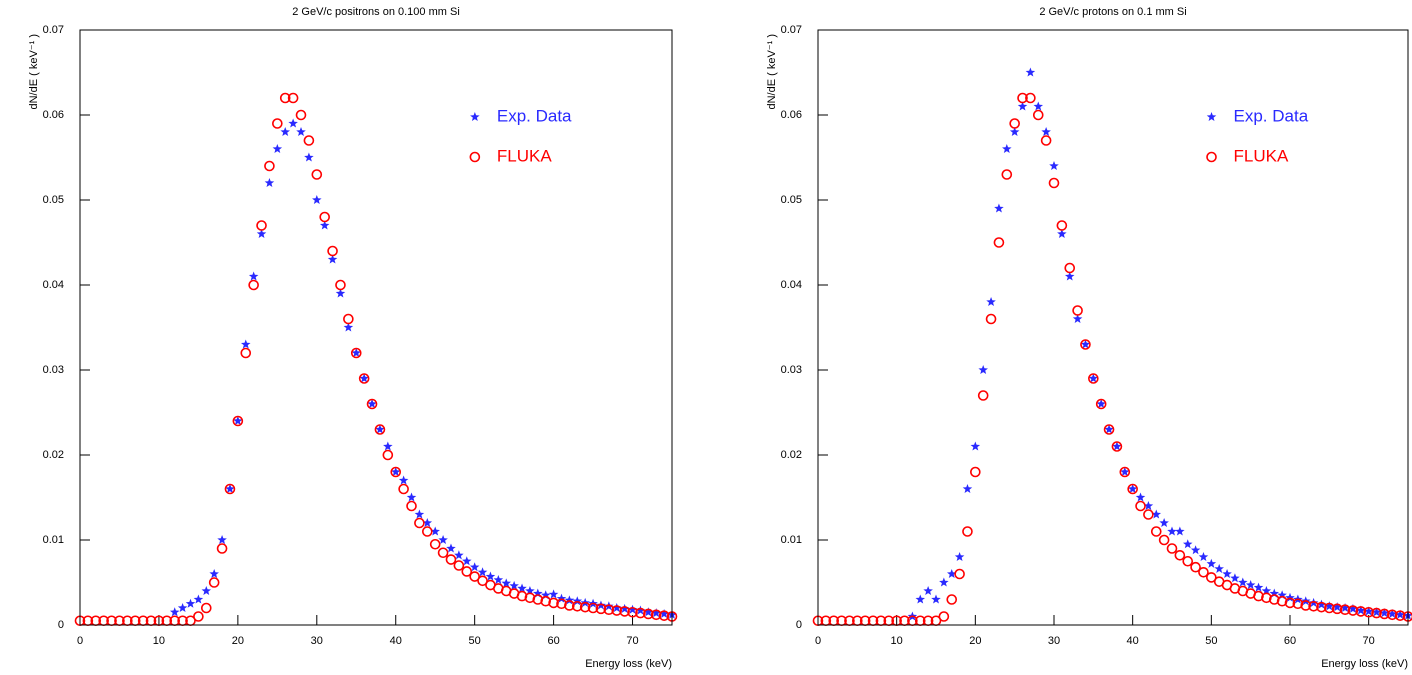 The width and height of the screenshot is (1412, 675). I want to click on y-tick-label: 0, so click(799, 625).